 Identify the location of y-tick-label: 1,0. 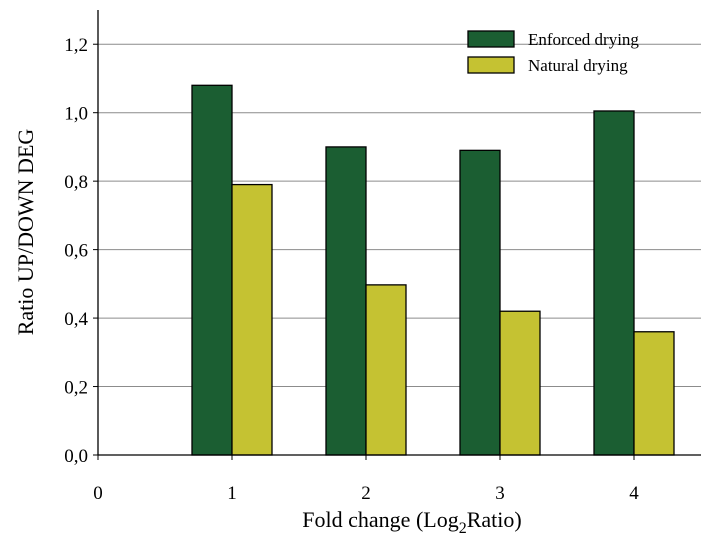
(76, 114).